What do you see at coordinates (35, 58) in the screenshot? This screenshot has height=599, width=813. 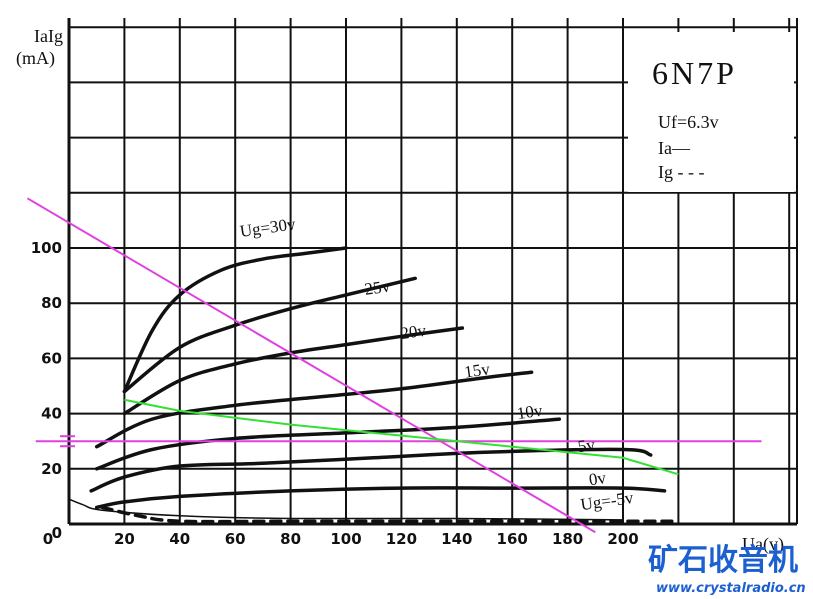 I see `y-axis-label-line2: (mA)` at bounding box center [35, 58].